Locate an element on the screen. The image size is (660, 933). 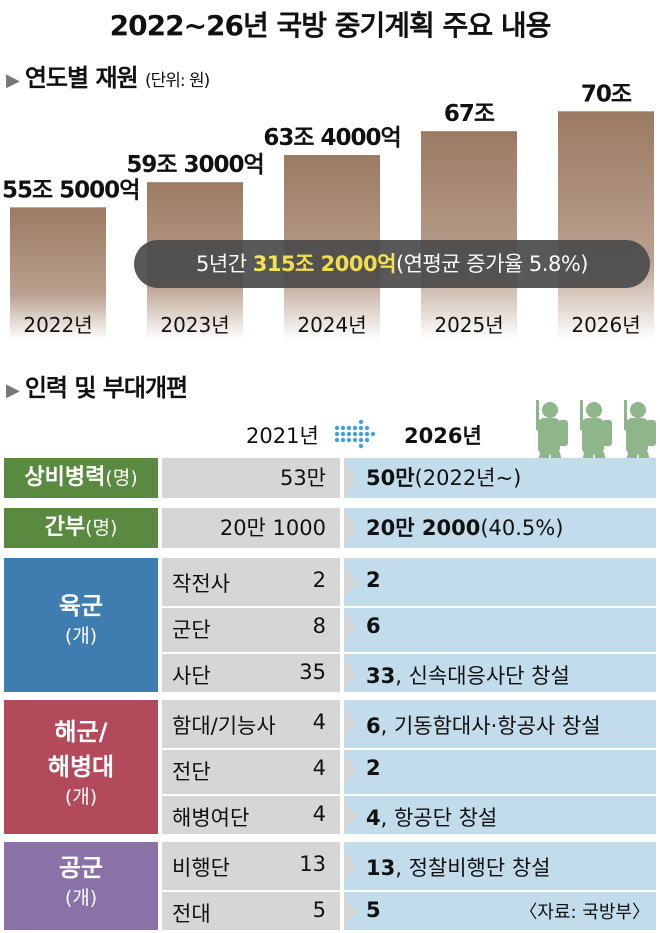
category-label: 2022년 is located at coordinates (57, 325).